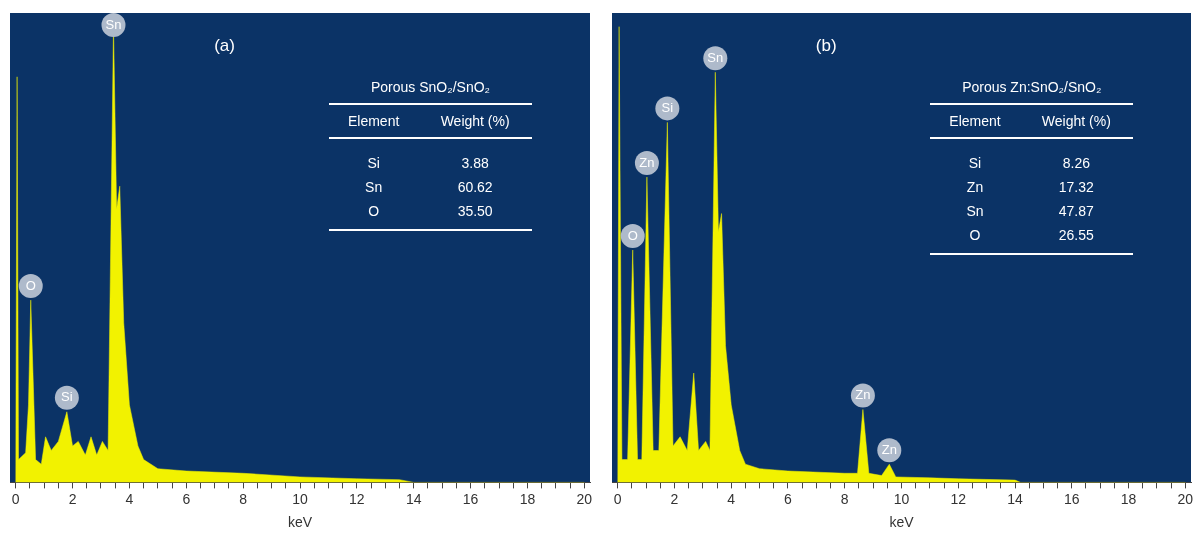 The width and height of the screenshot is (1201, 536). What do you see at coordinates (1076, 163) in the screenshot?
I see `annotation: 8.26` at bounding box center [1076, 163].